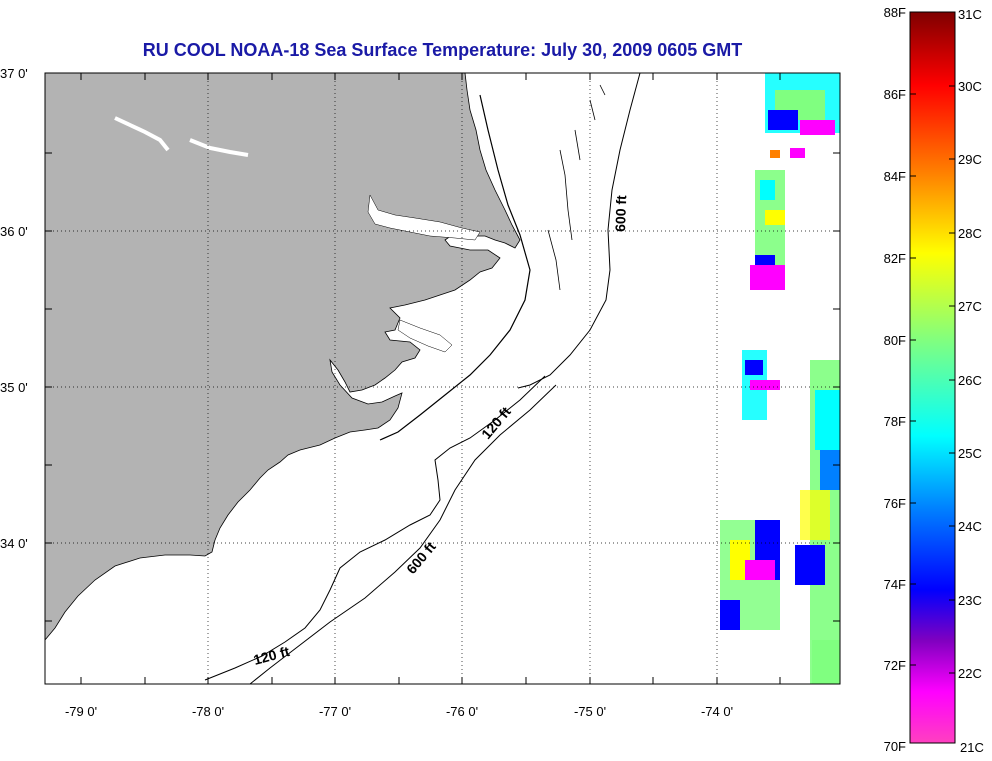  I want to click on lat-tick-label: 35 0', so click(14, 387).